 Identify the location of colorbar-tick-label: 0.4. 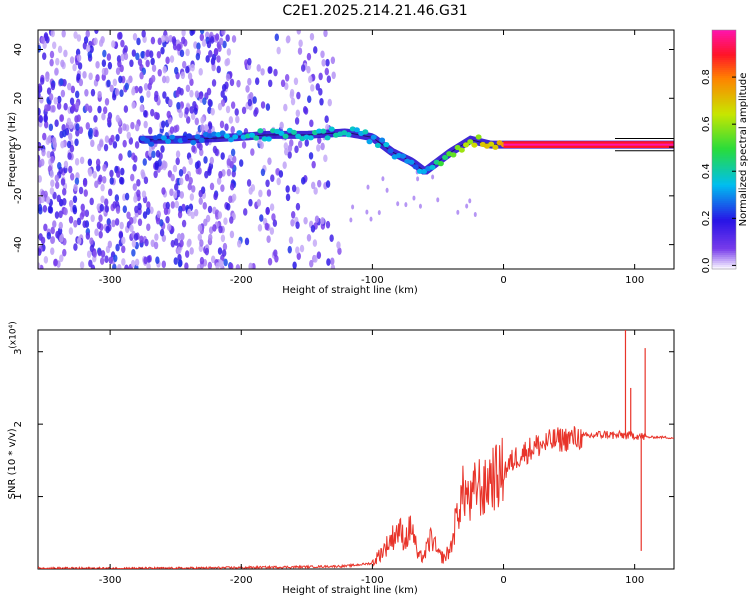
(706, 171).